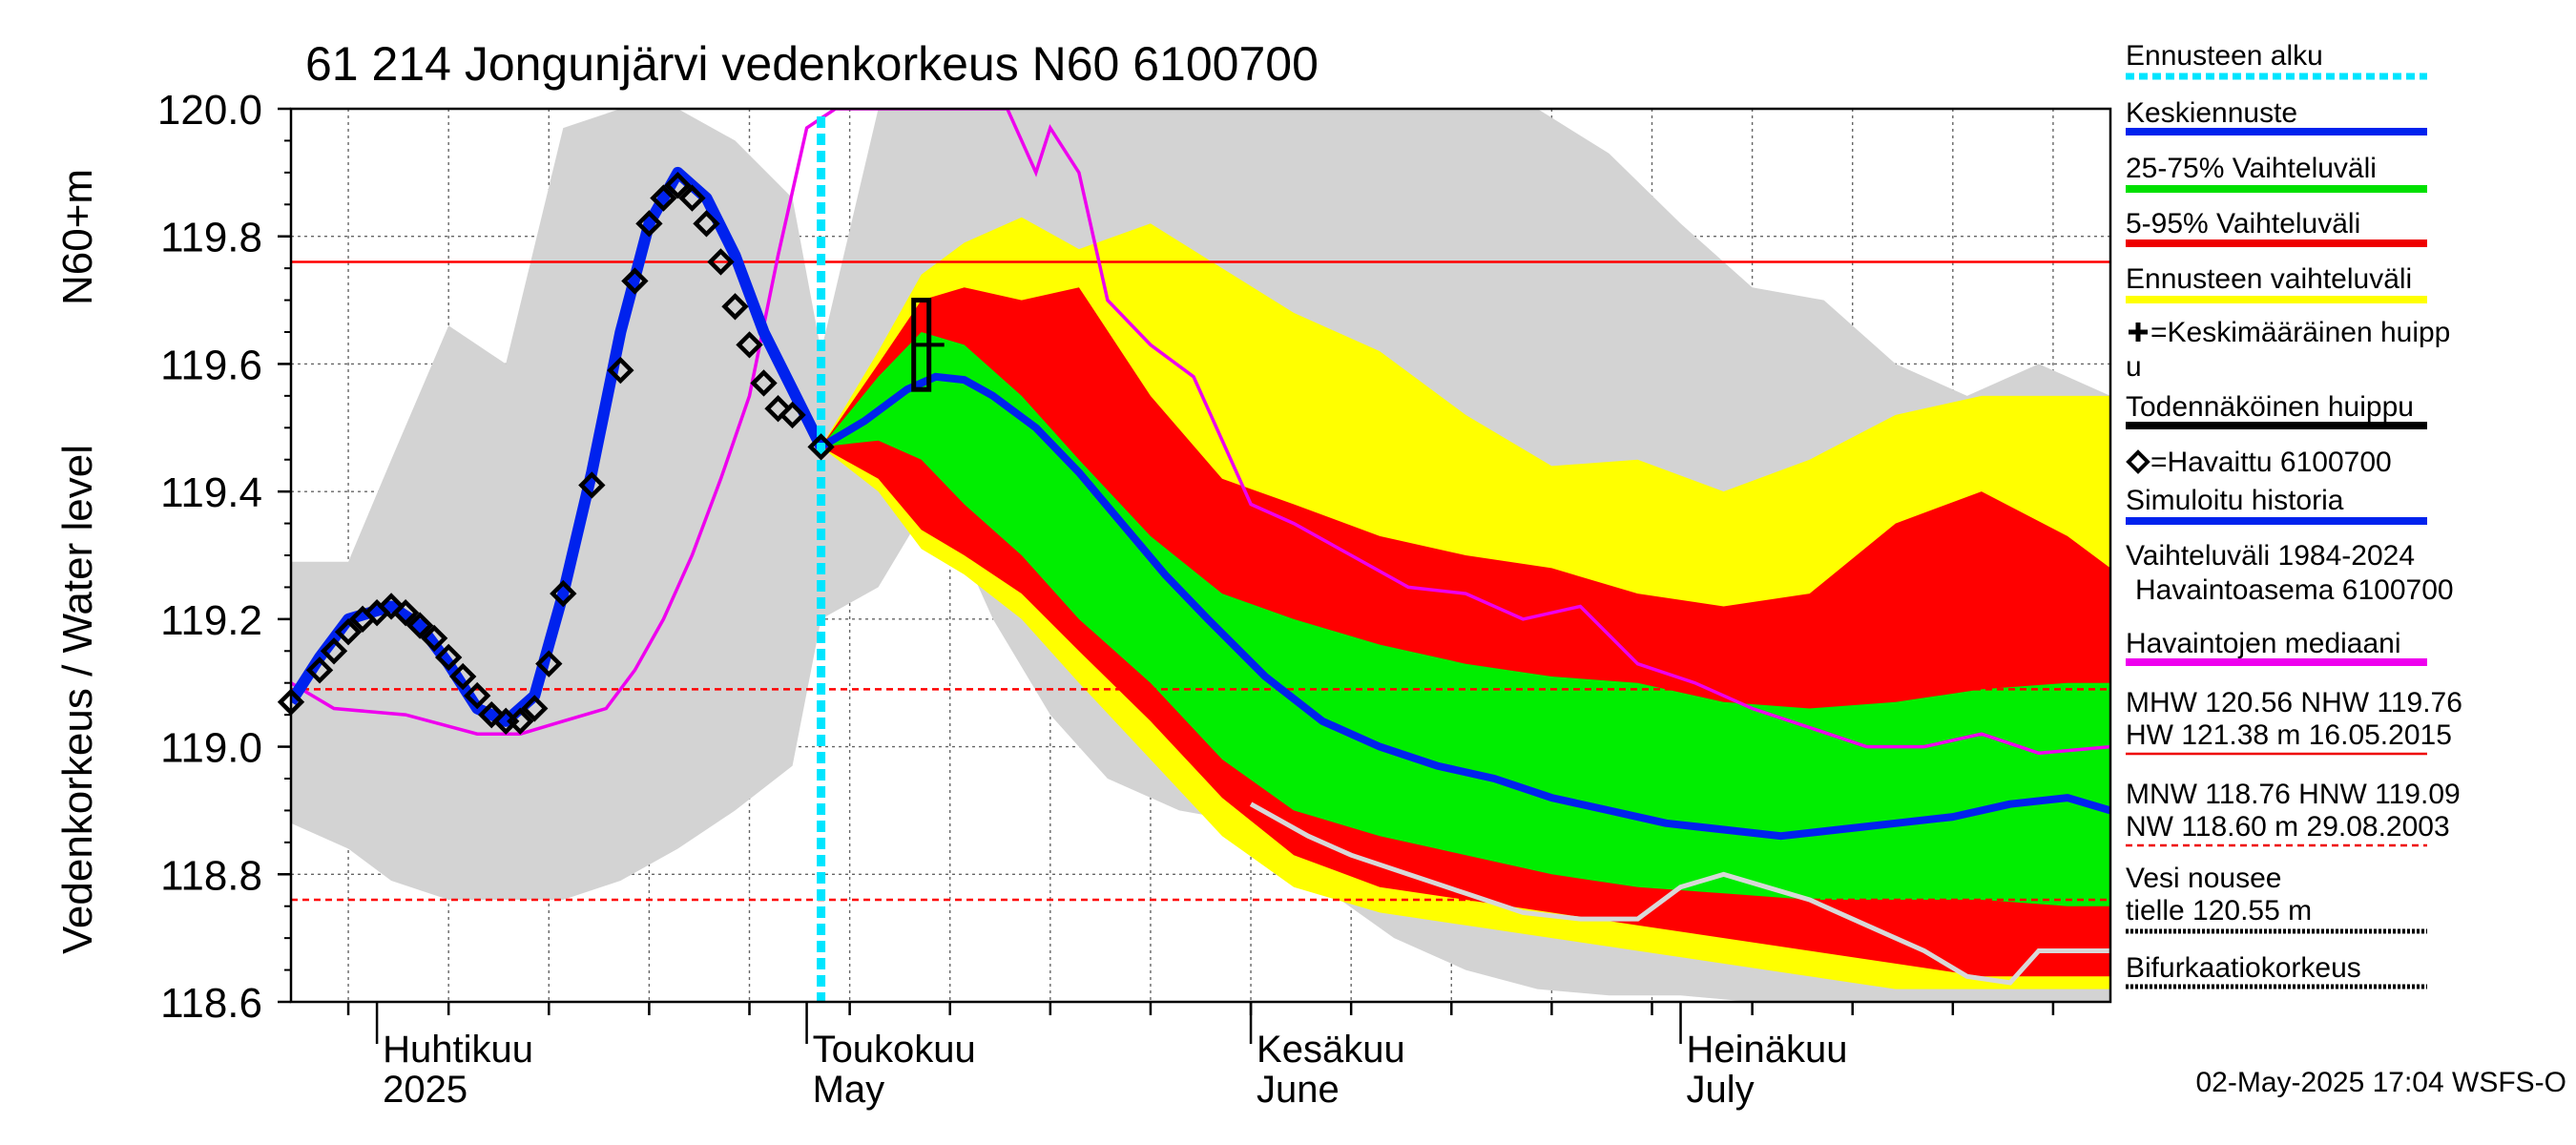 The height and width of the screenshot is (1145, 2576). I want to click on month-label: Huhtikuu, so click(458, 1050).